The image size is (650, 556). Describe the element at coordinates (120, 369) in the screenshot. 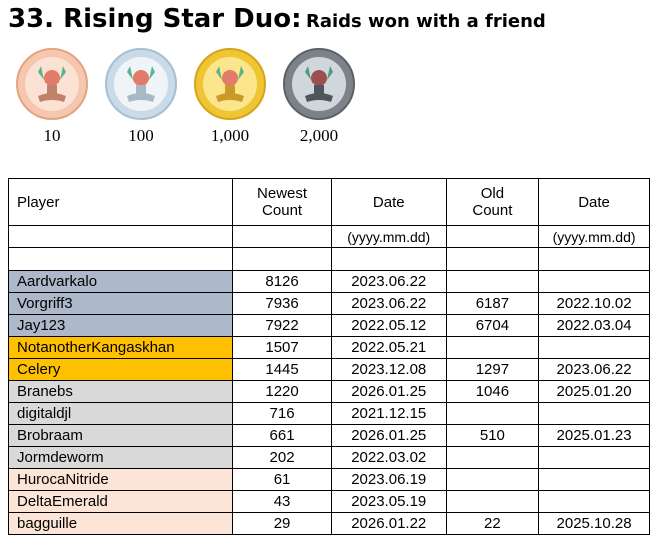

I see `player-name-cell: Celery` at that location.